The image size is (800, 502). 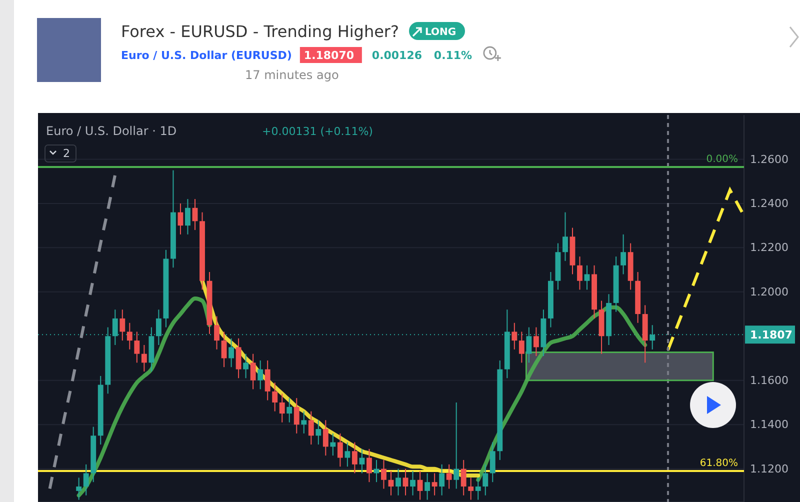 I want to click on y-tick-label: 1.2600, so click(x=769, y=159).